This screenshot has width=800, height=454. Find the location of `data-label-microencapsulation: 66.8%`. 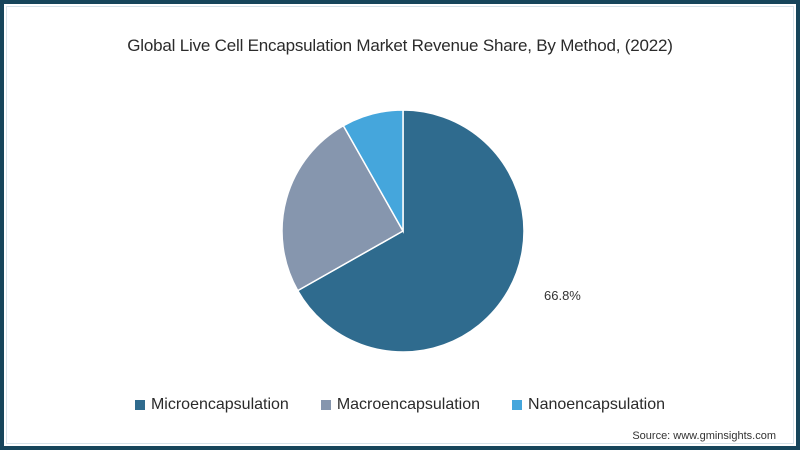

data-label-microencapsulation: 66.8% is located at coordinates (562, 295).